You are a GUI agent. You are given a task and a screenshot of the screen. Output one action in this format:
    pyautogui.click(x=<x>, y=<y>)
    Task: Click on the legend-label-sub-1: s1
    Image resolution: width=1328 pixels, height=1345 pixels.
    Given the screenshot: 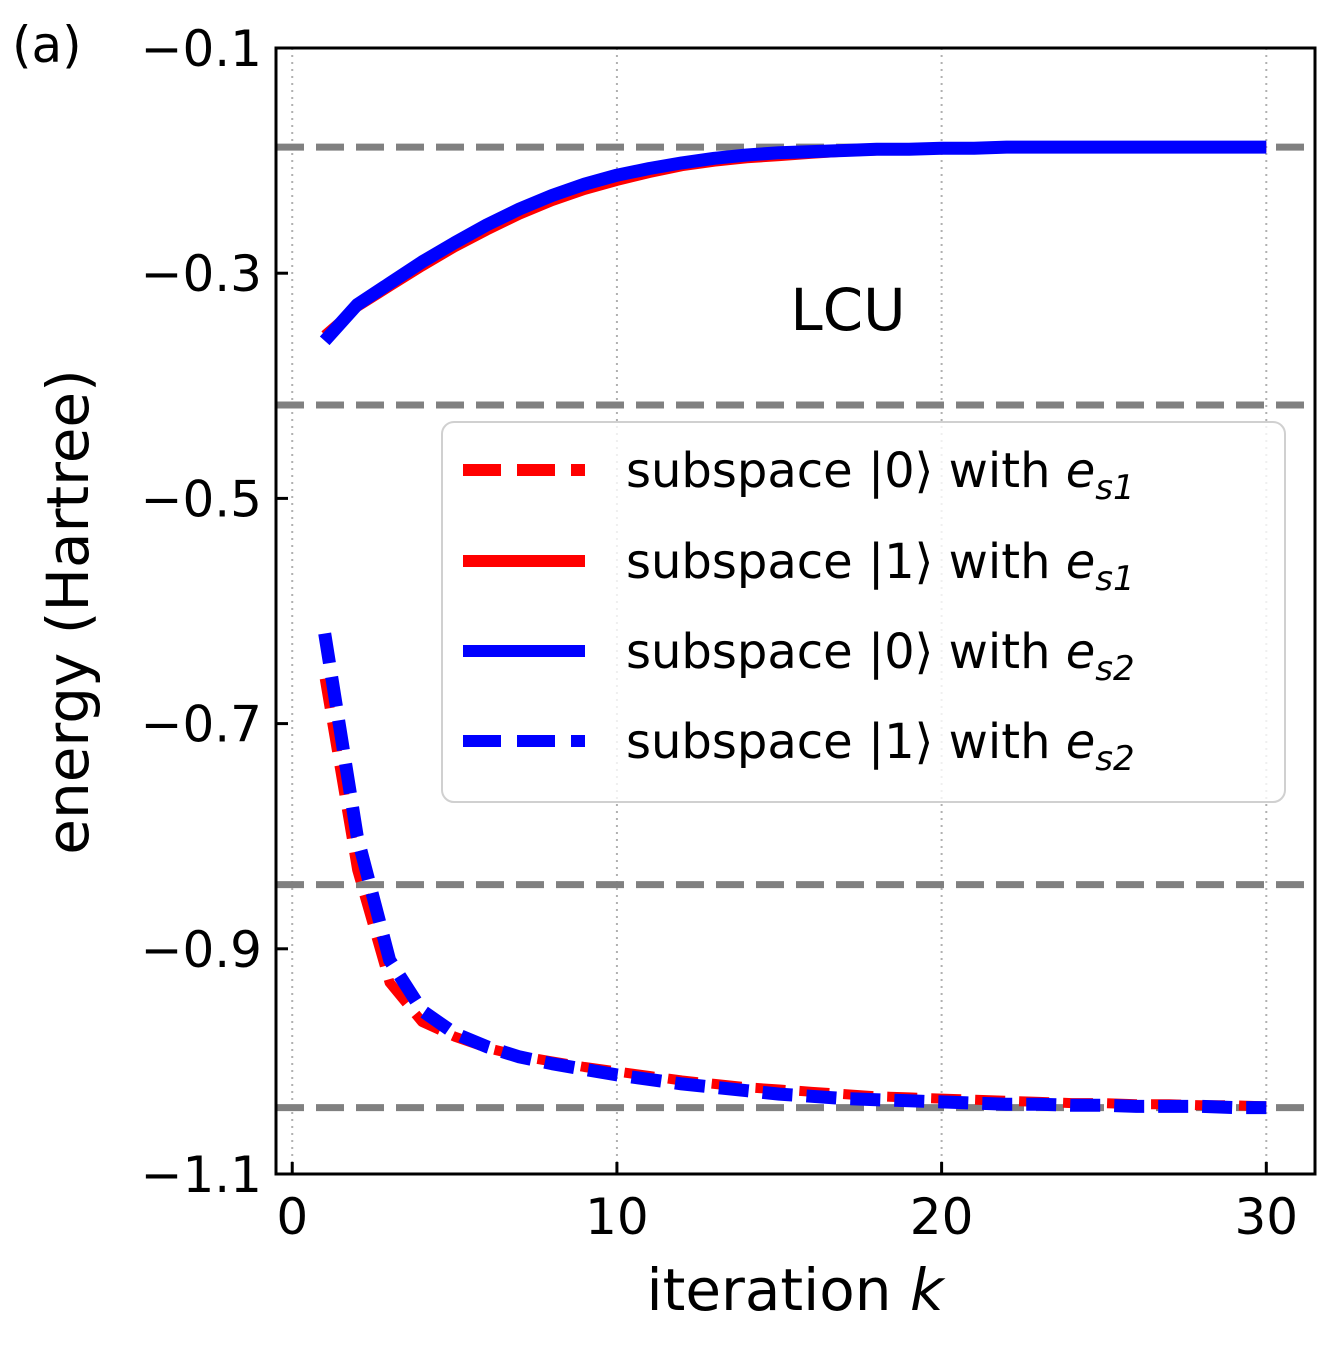 What is the action you would take?
    pyautogui.click(x=1114, y=579)
    